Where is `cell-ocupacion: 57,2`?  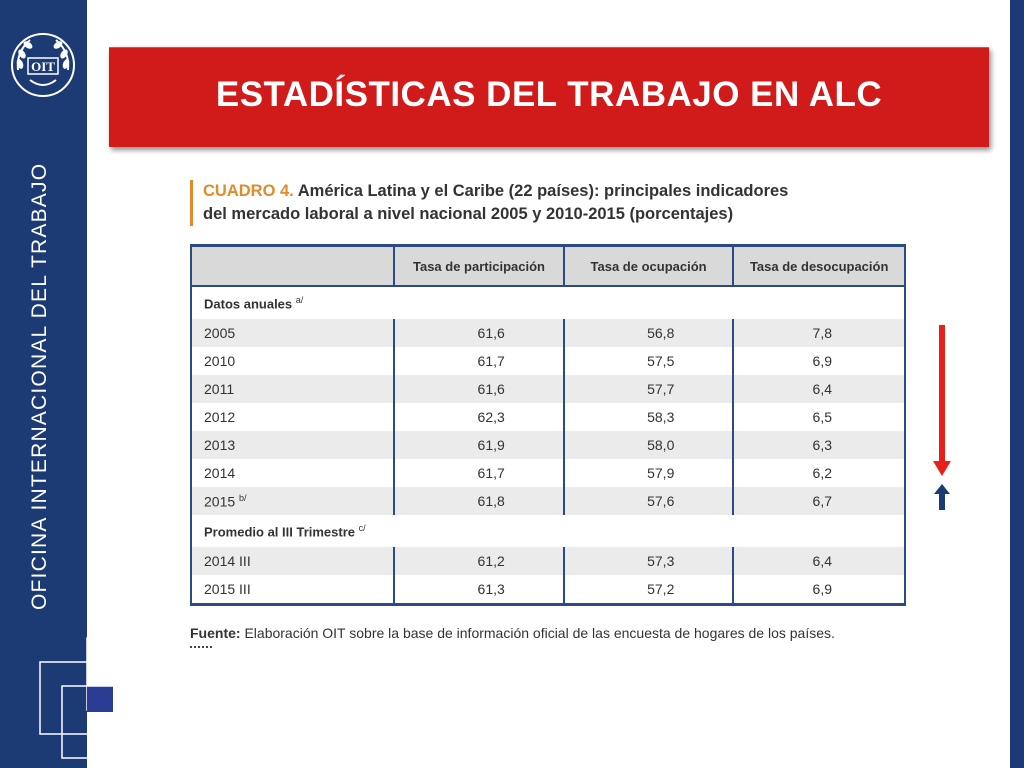 cell-ocupacion: 57,2 is located at coordinates (648, 590).